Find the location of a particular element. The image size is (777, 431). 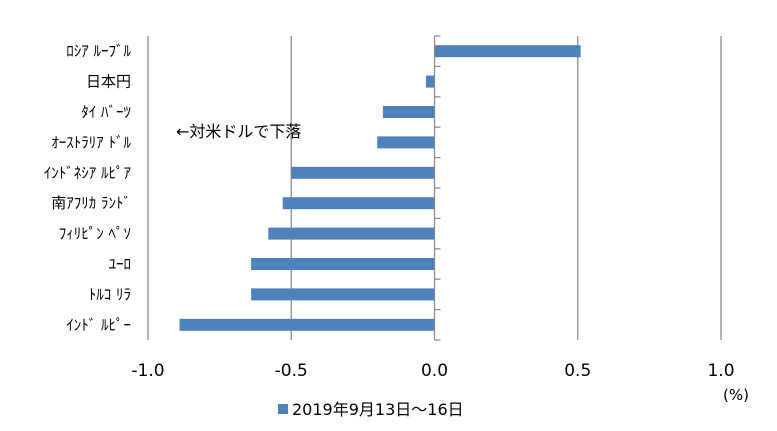

tick-label-2: 0.0 is located at coordinates (434, 371).